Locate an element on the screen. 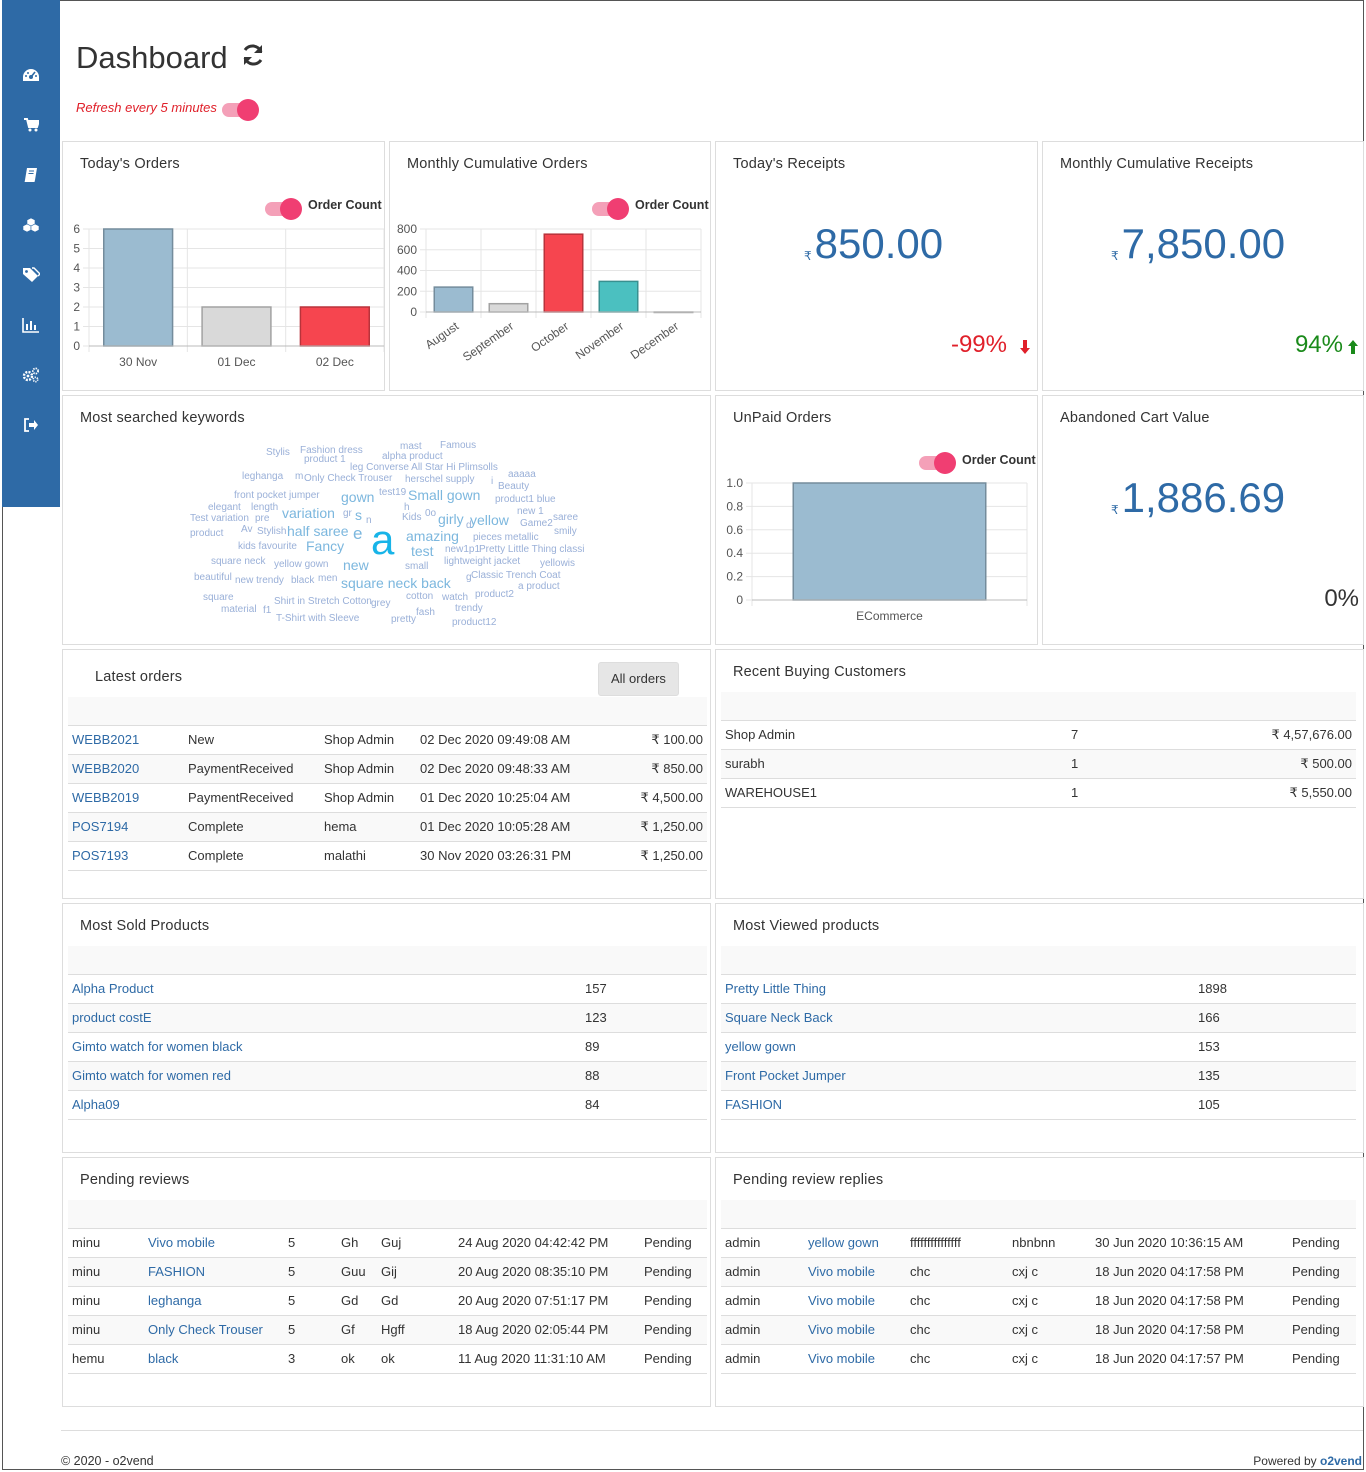 The image size is (1366, 1472). review-product-link: leghanga is located at coordinates (175, 1300).